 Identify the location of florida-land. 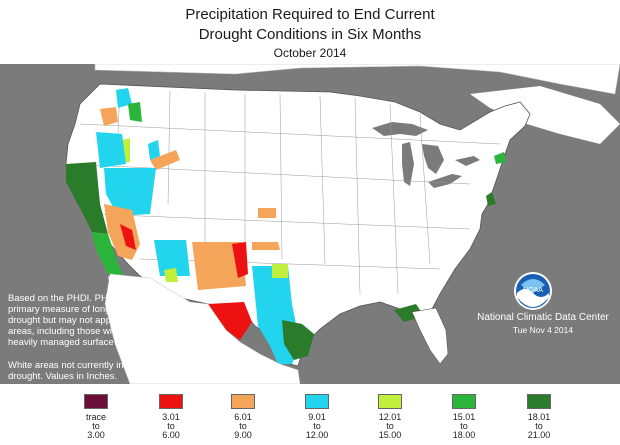
(430, 336).